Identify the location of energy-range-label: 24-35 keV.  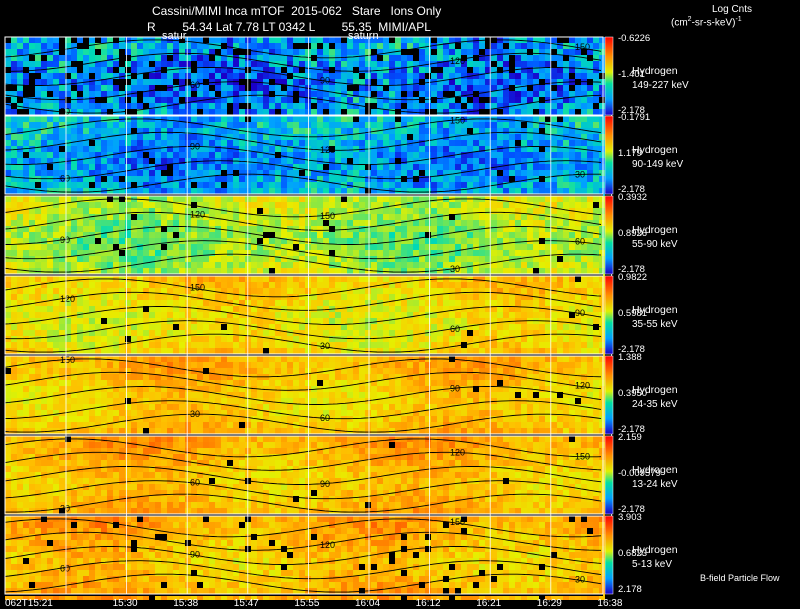
(655, 404).